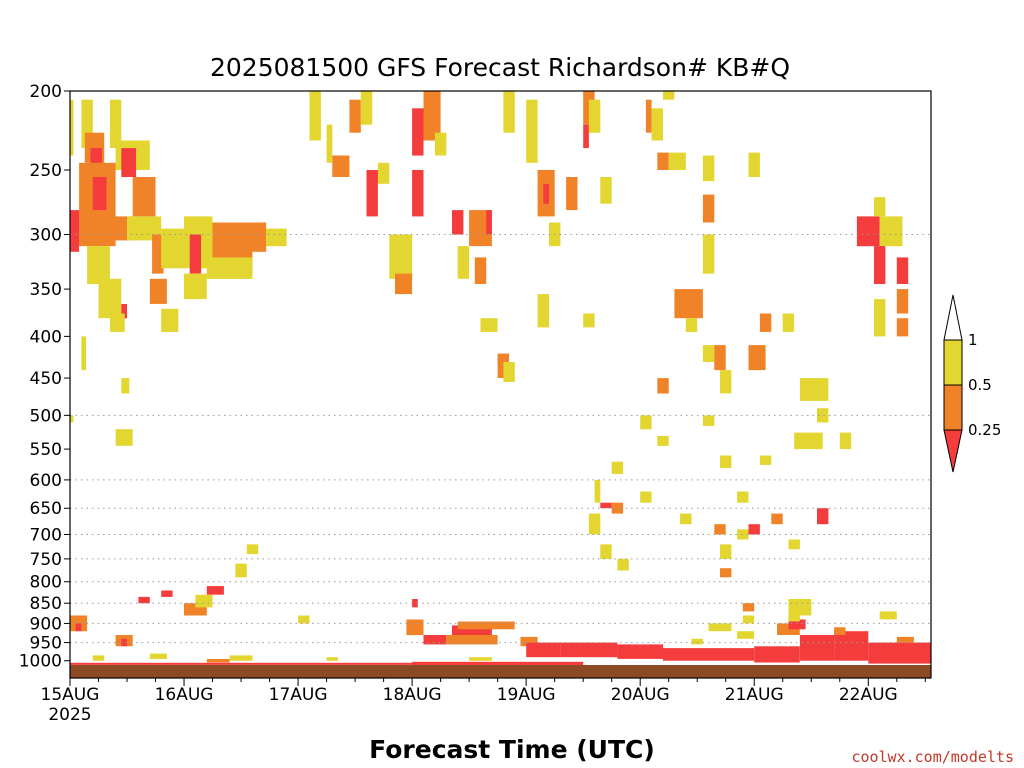 The width and height of the screenshot is (1024, 768). What do you see at coordinates (70, 695) in the screenshot?
I see `x-tick-label: 15AUG` at bounding box center [70, 695].